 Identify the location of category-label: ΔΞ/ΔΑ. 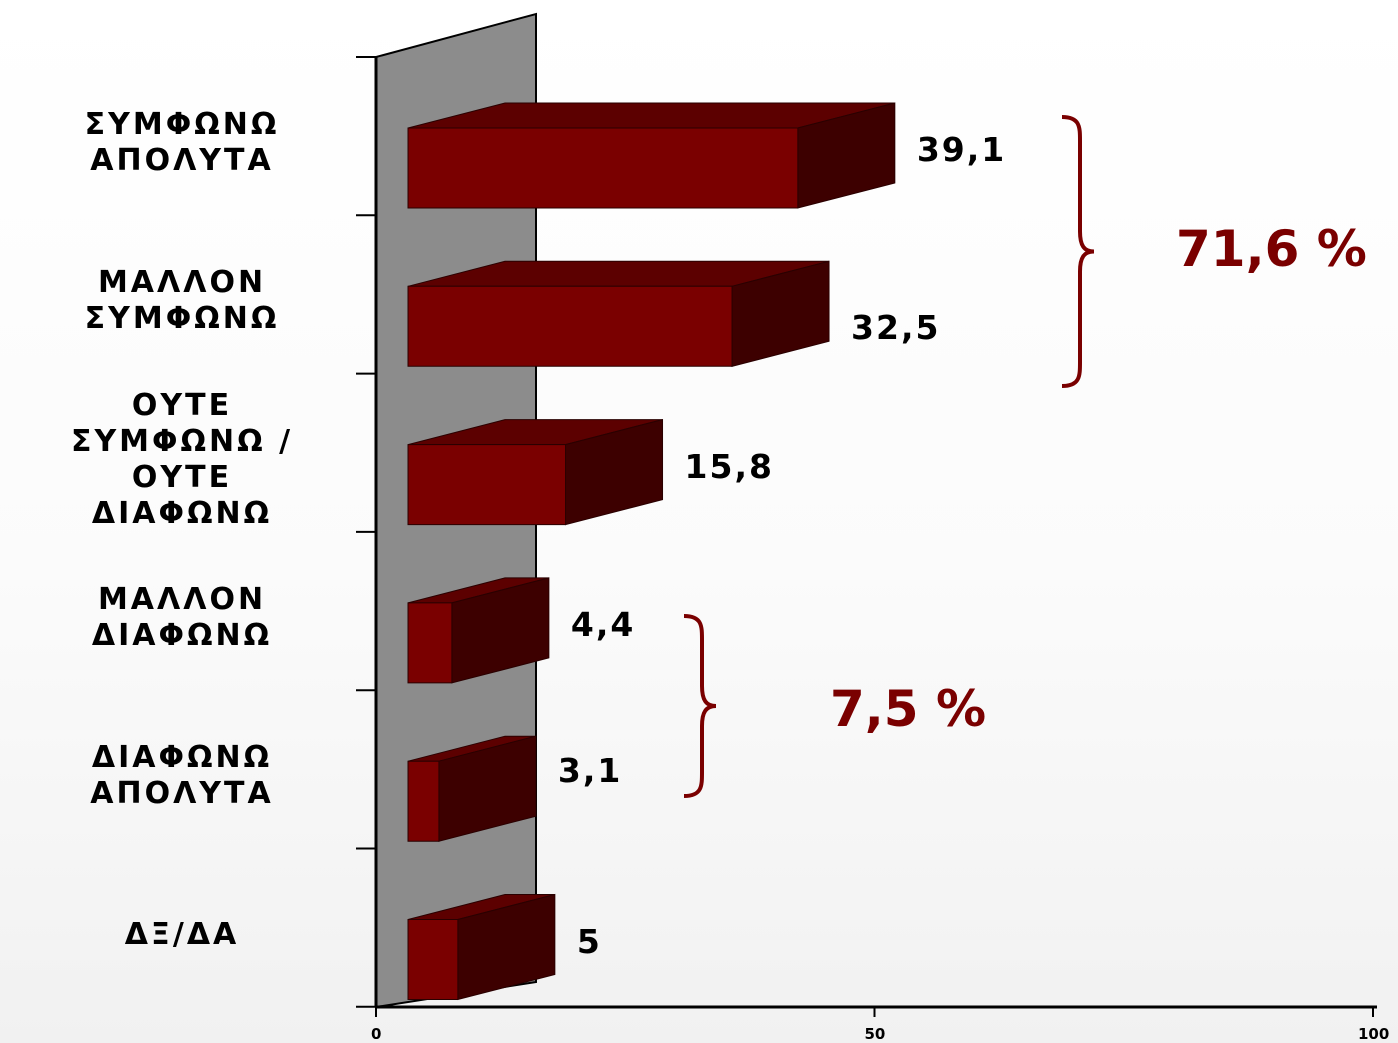
(182, 935).